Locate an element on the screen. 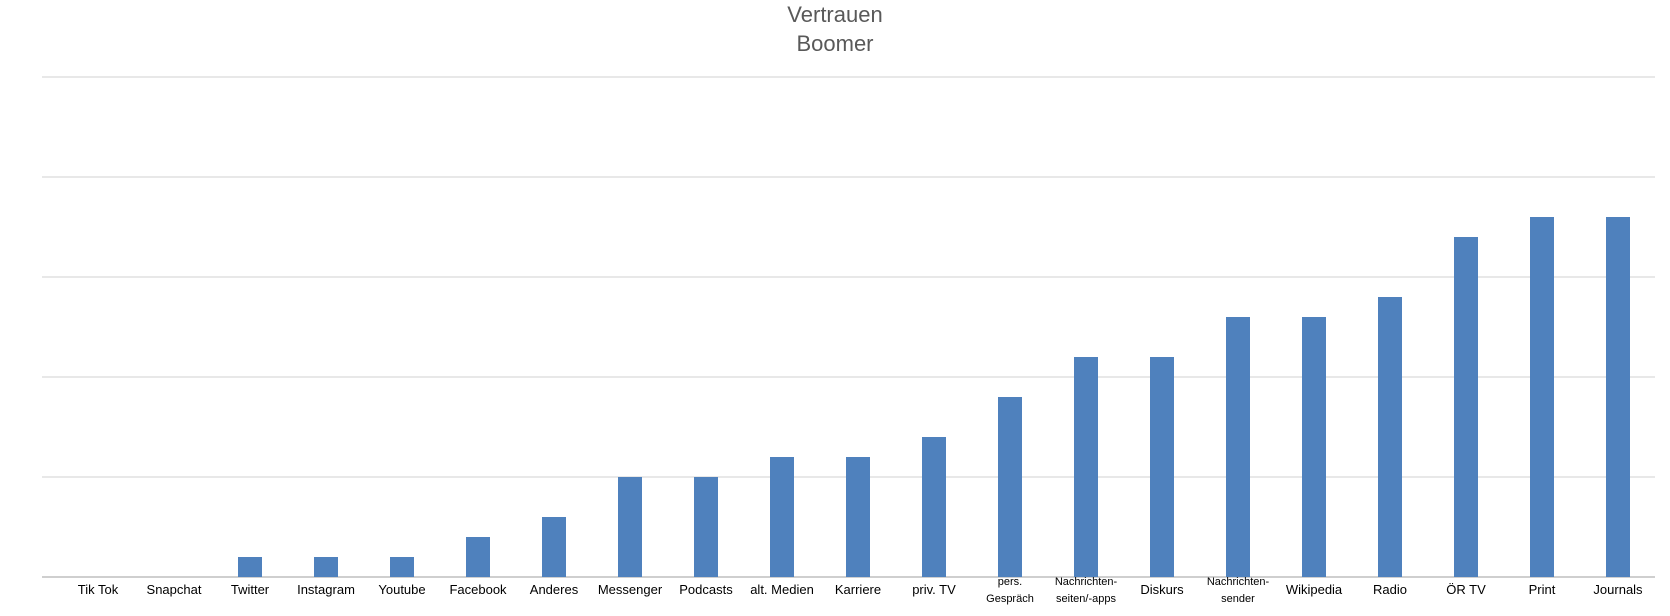 This screenshot has height=616, width=1670. chart-subtitle: Boomer is located at coordinates (835, 43).